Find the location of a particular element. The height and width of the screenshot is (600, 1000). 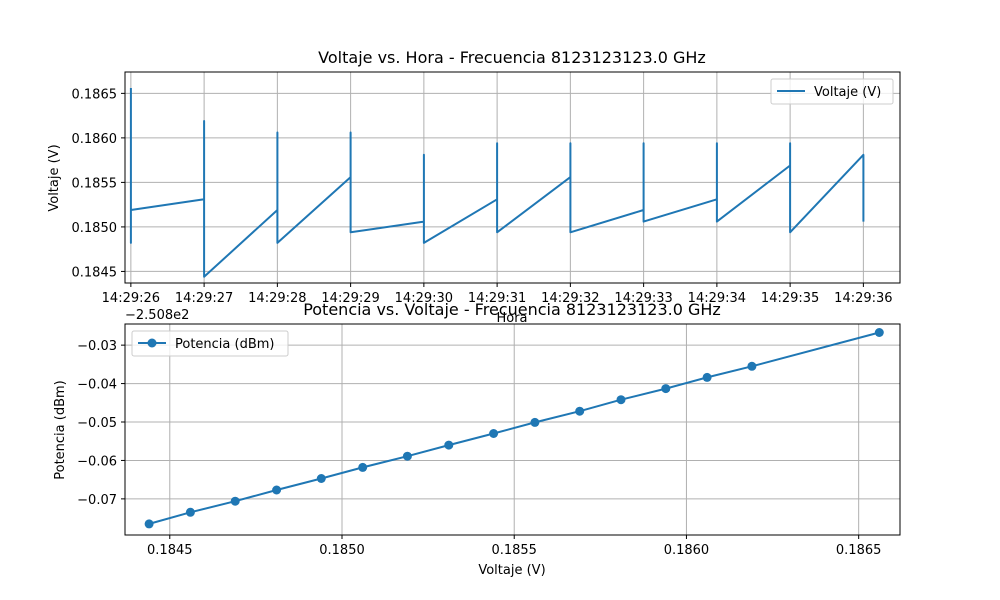

x-tick-label: 0.1860 is located at coordinates (687, 550).